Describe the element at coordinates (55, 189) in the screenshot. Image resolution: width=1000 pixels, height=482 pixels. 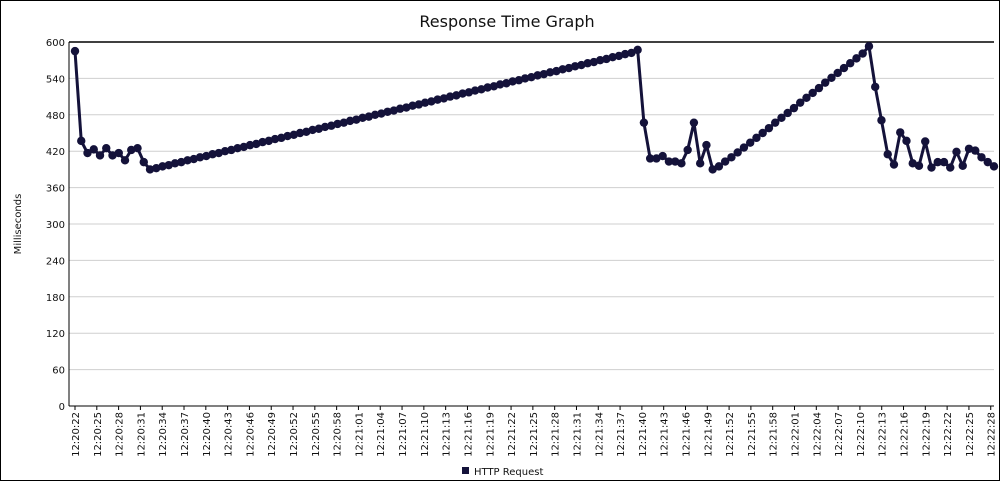
I see `y-tick-label: 360` at that location.